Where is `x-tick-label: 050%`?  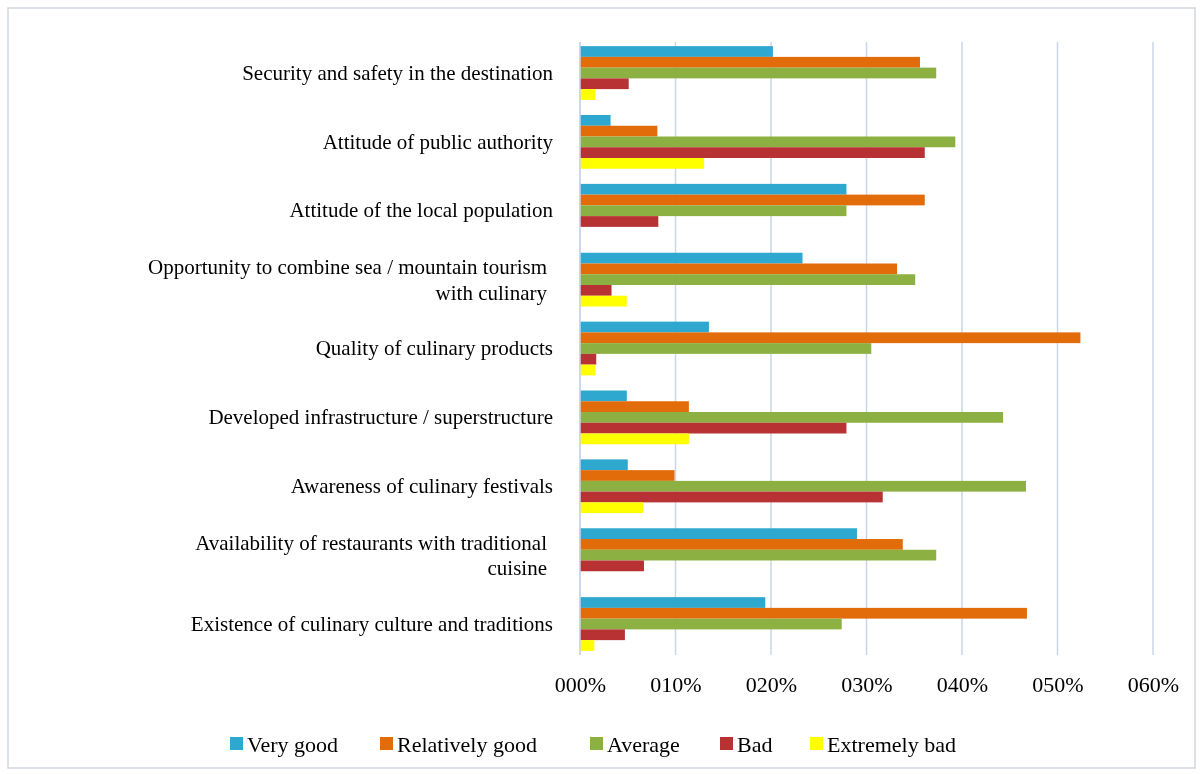
x-tick-label: 050% is located at coordinates (1058, 684).